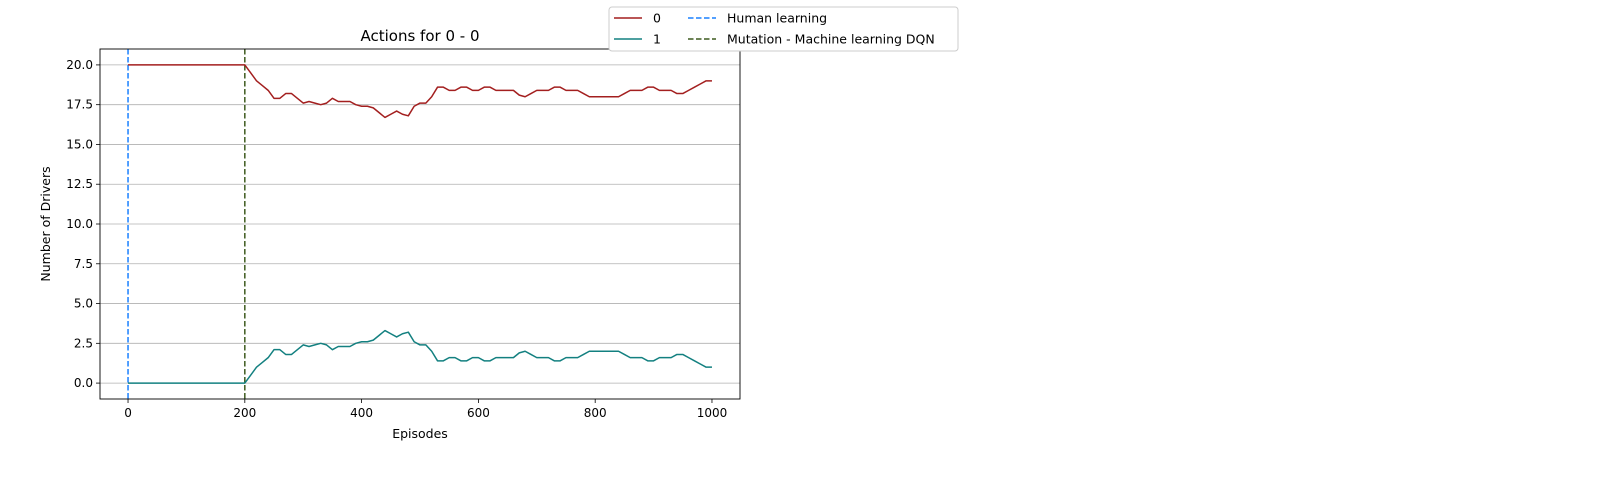 The width and height of the screenshot is (1600, 500). Describe the element at coordinates (712, 413) in the screenshot. I see `x-tick-label: 1000` at that location.